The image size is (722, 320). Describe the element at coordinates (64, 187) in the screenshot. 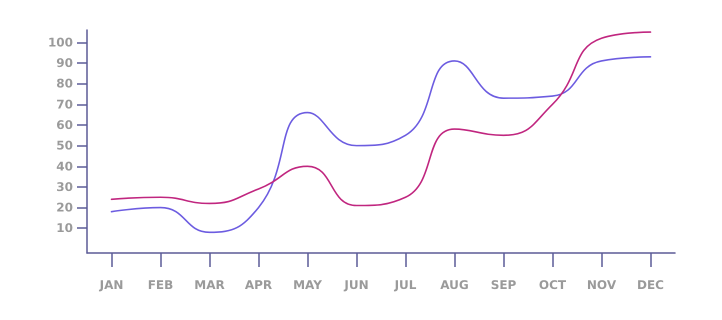

I see `y-tick-label: 30` at that location.